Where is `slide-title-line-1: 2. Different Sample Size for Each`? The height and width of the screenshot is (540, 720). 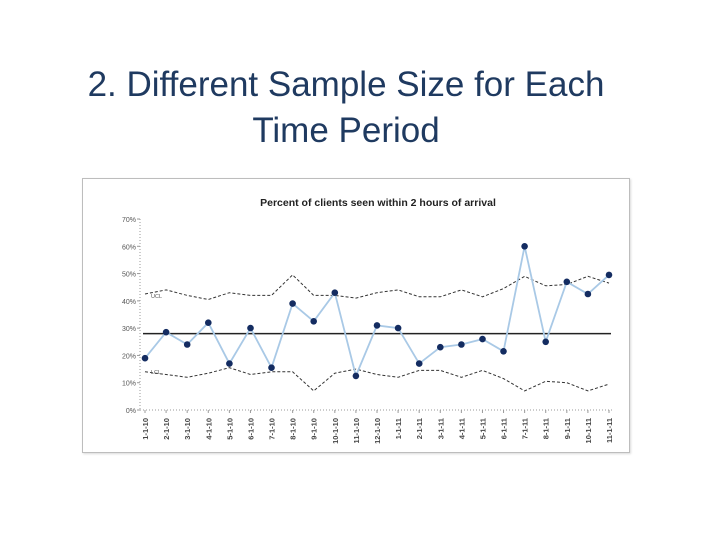
slide-title-line-1: 2. Different Sample Size for Each is located at coordinates (346, 84).